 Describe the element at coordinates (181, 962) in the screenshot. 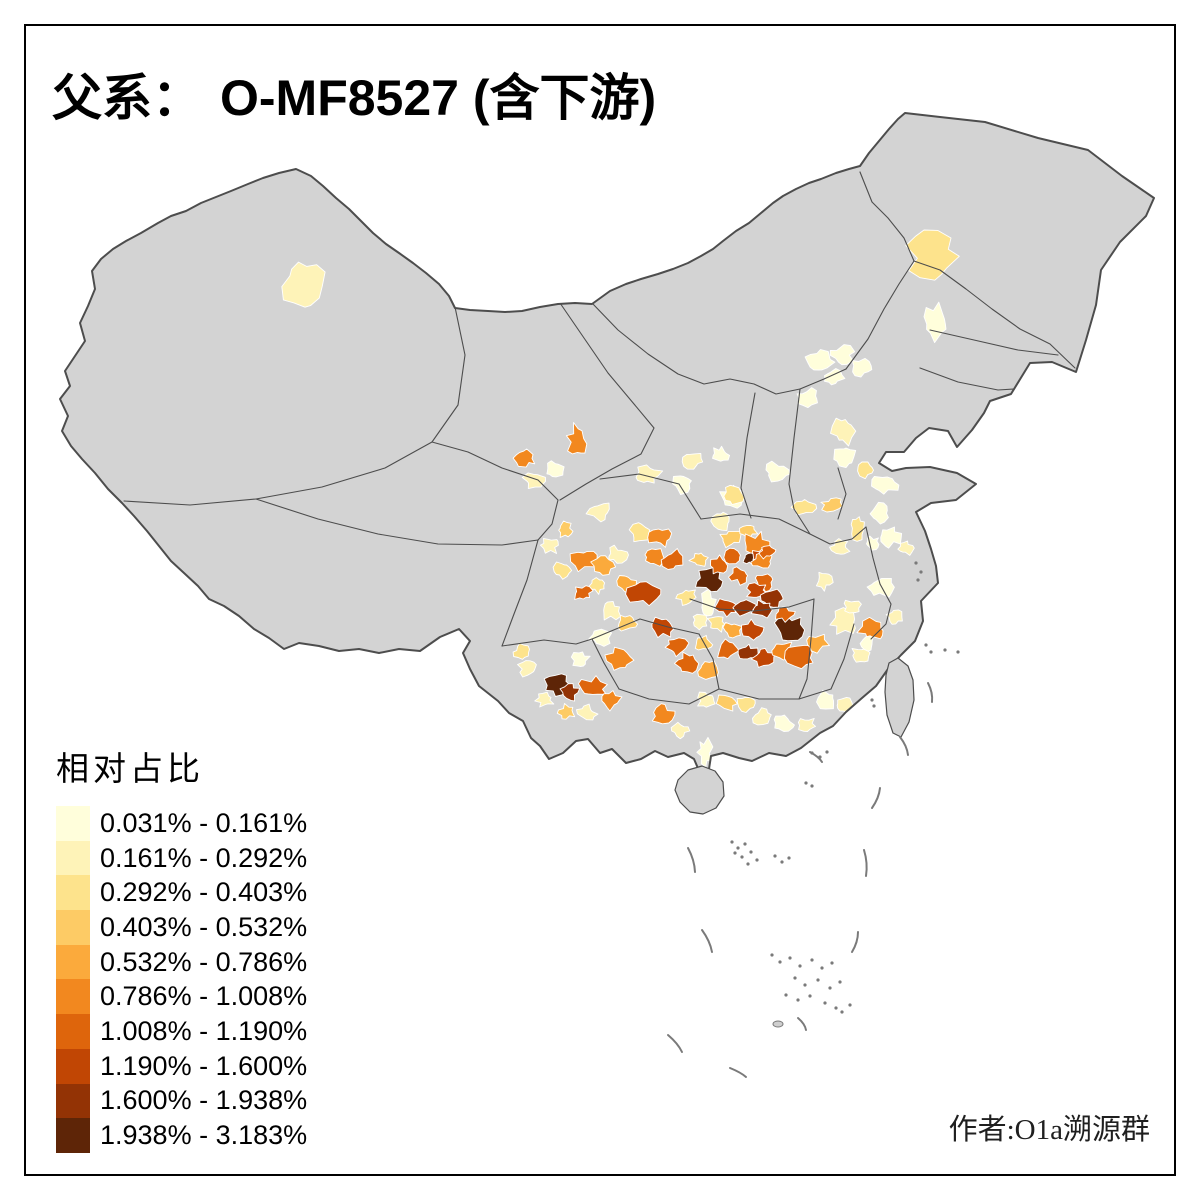

I see `legend-item: 0.532% - 0.786%` at that location.